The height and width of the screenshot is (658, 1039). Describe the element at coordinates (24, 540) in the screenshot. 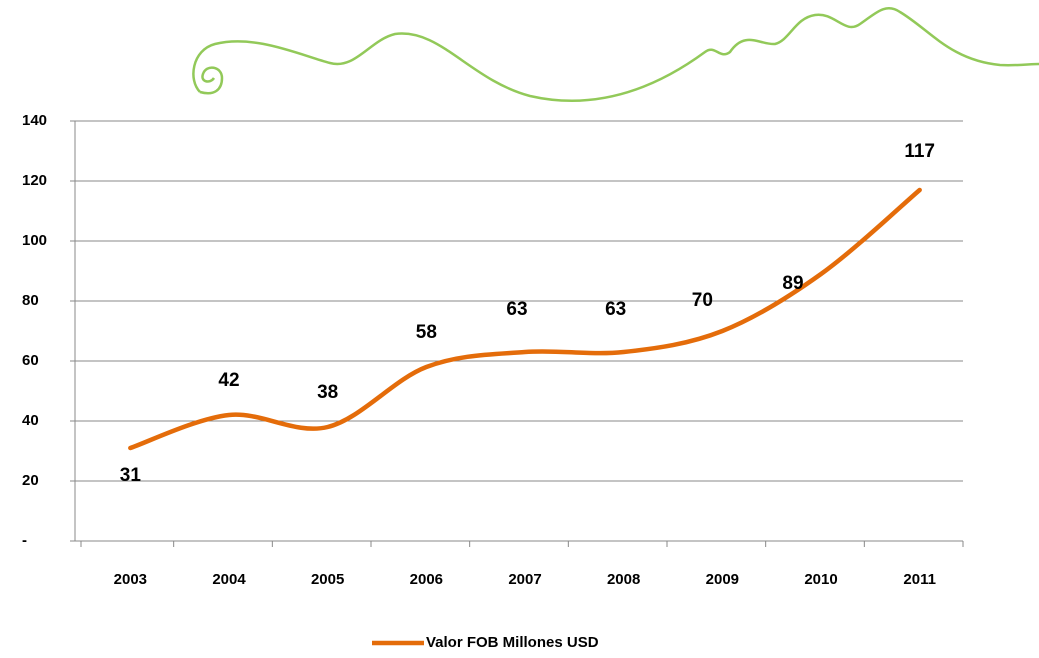

I see `y-tick-label: -` at that location.